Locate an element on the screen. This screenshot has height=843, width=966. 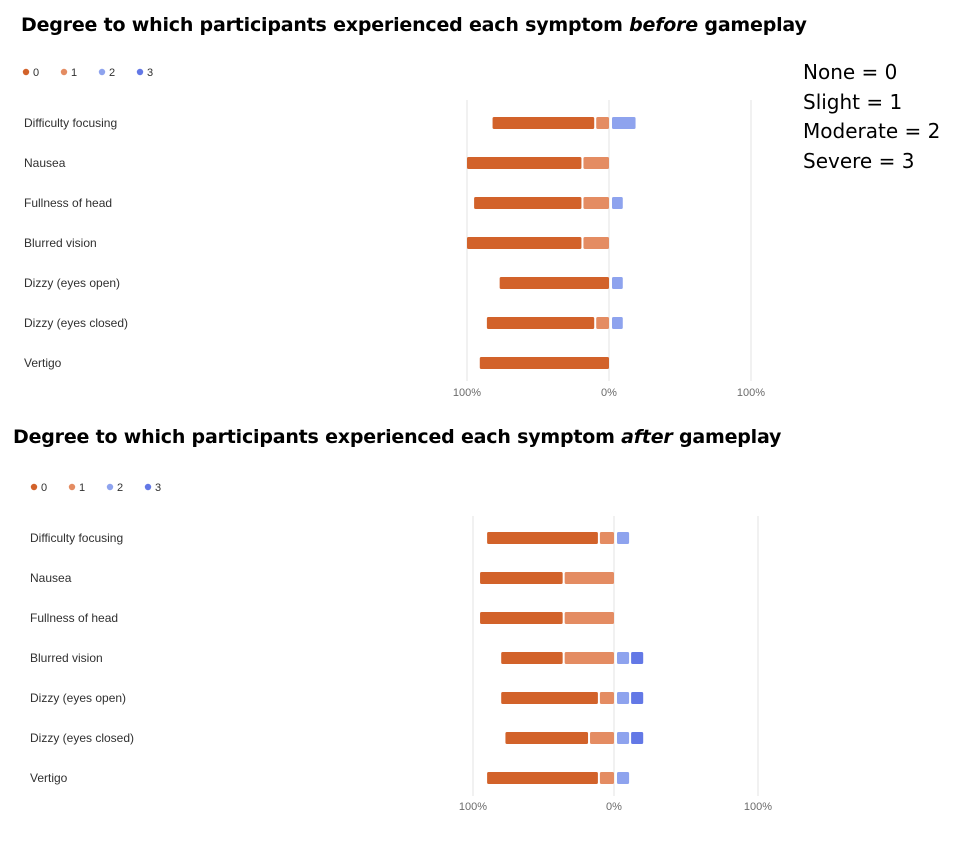
scale-item-none: None = 0 is located at coordinates (850, 72).